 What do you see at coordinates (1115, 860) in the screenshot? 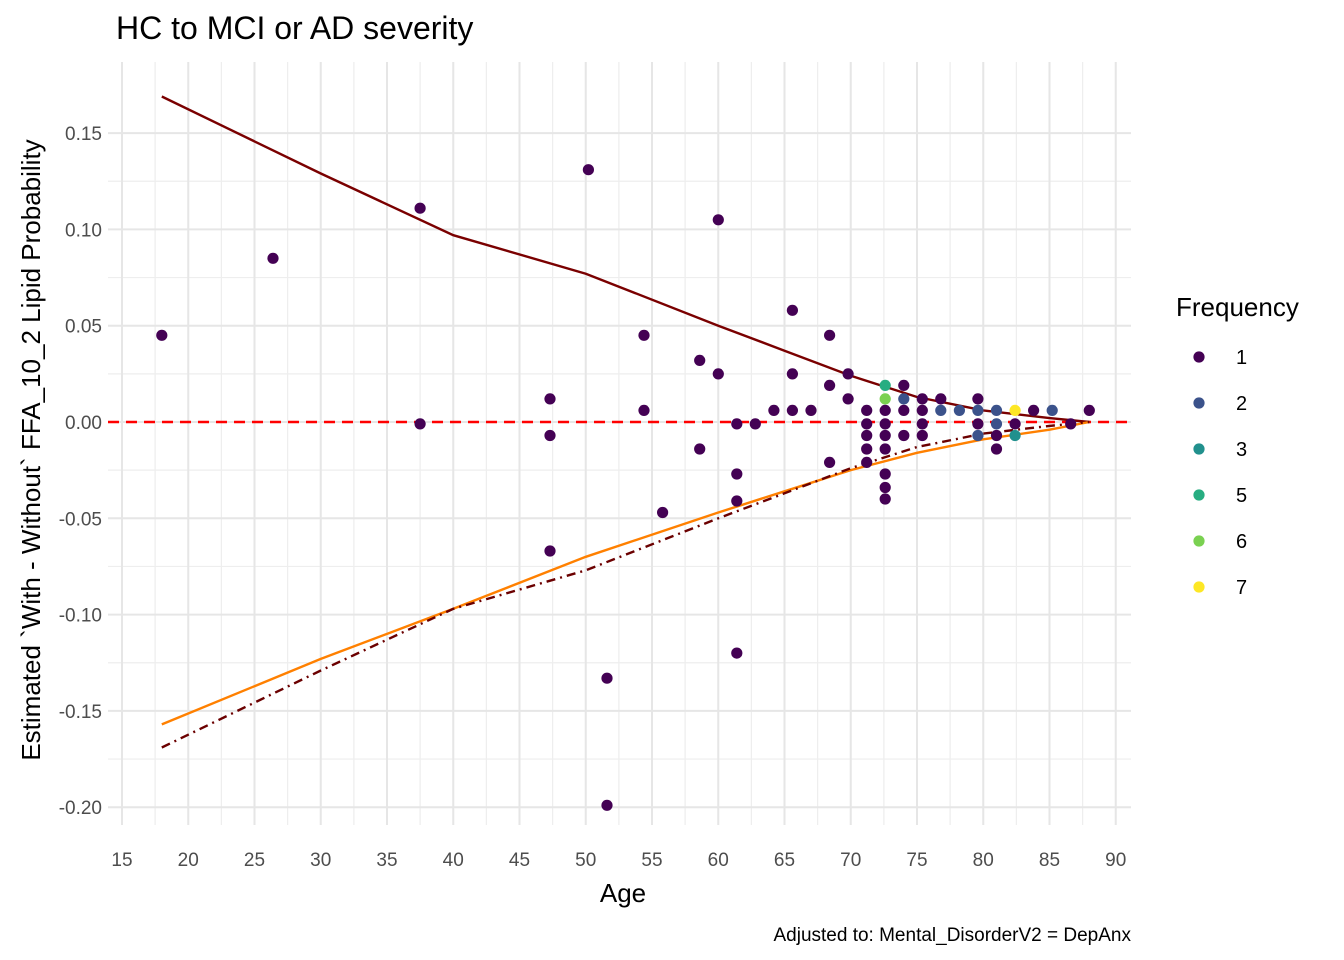
I see `x-tick-label: 90` at bounding box center [1115, 860].